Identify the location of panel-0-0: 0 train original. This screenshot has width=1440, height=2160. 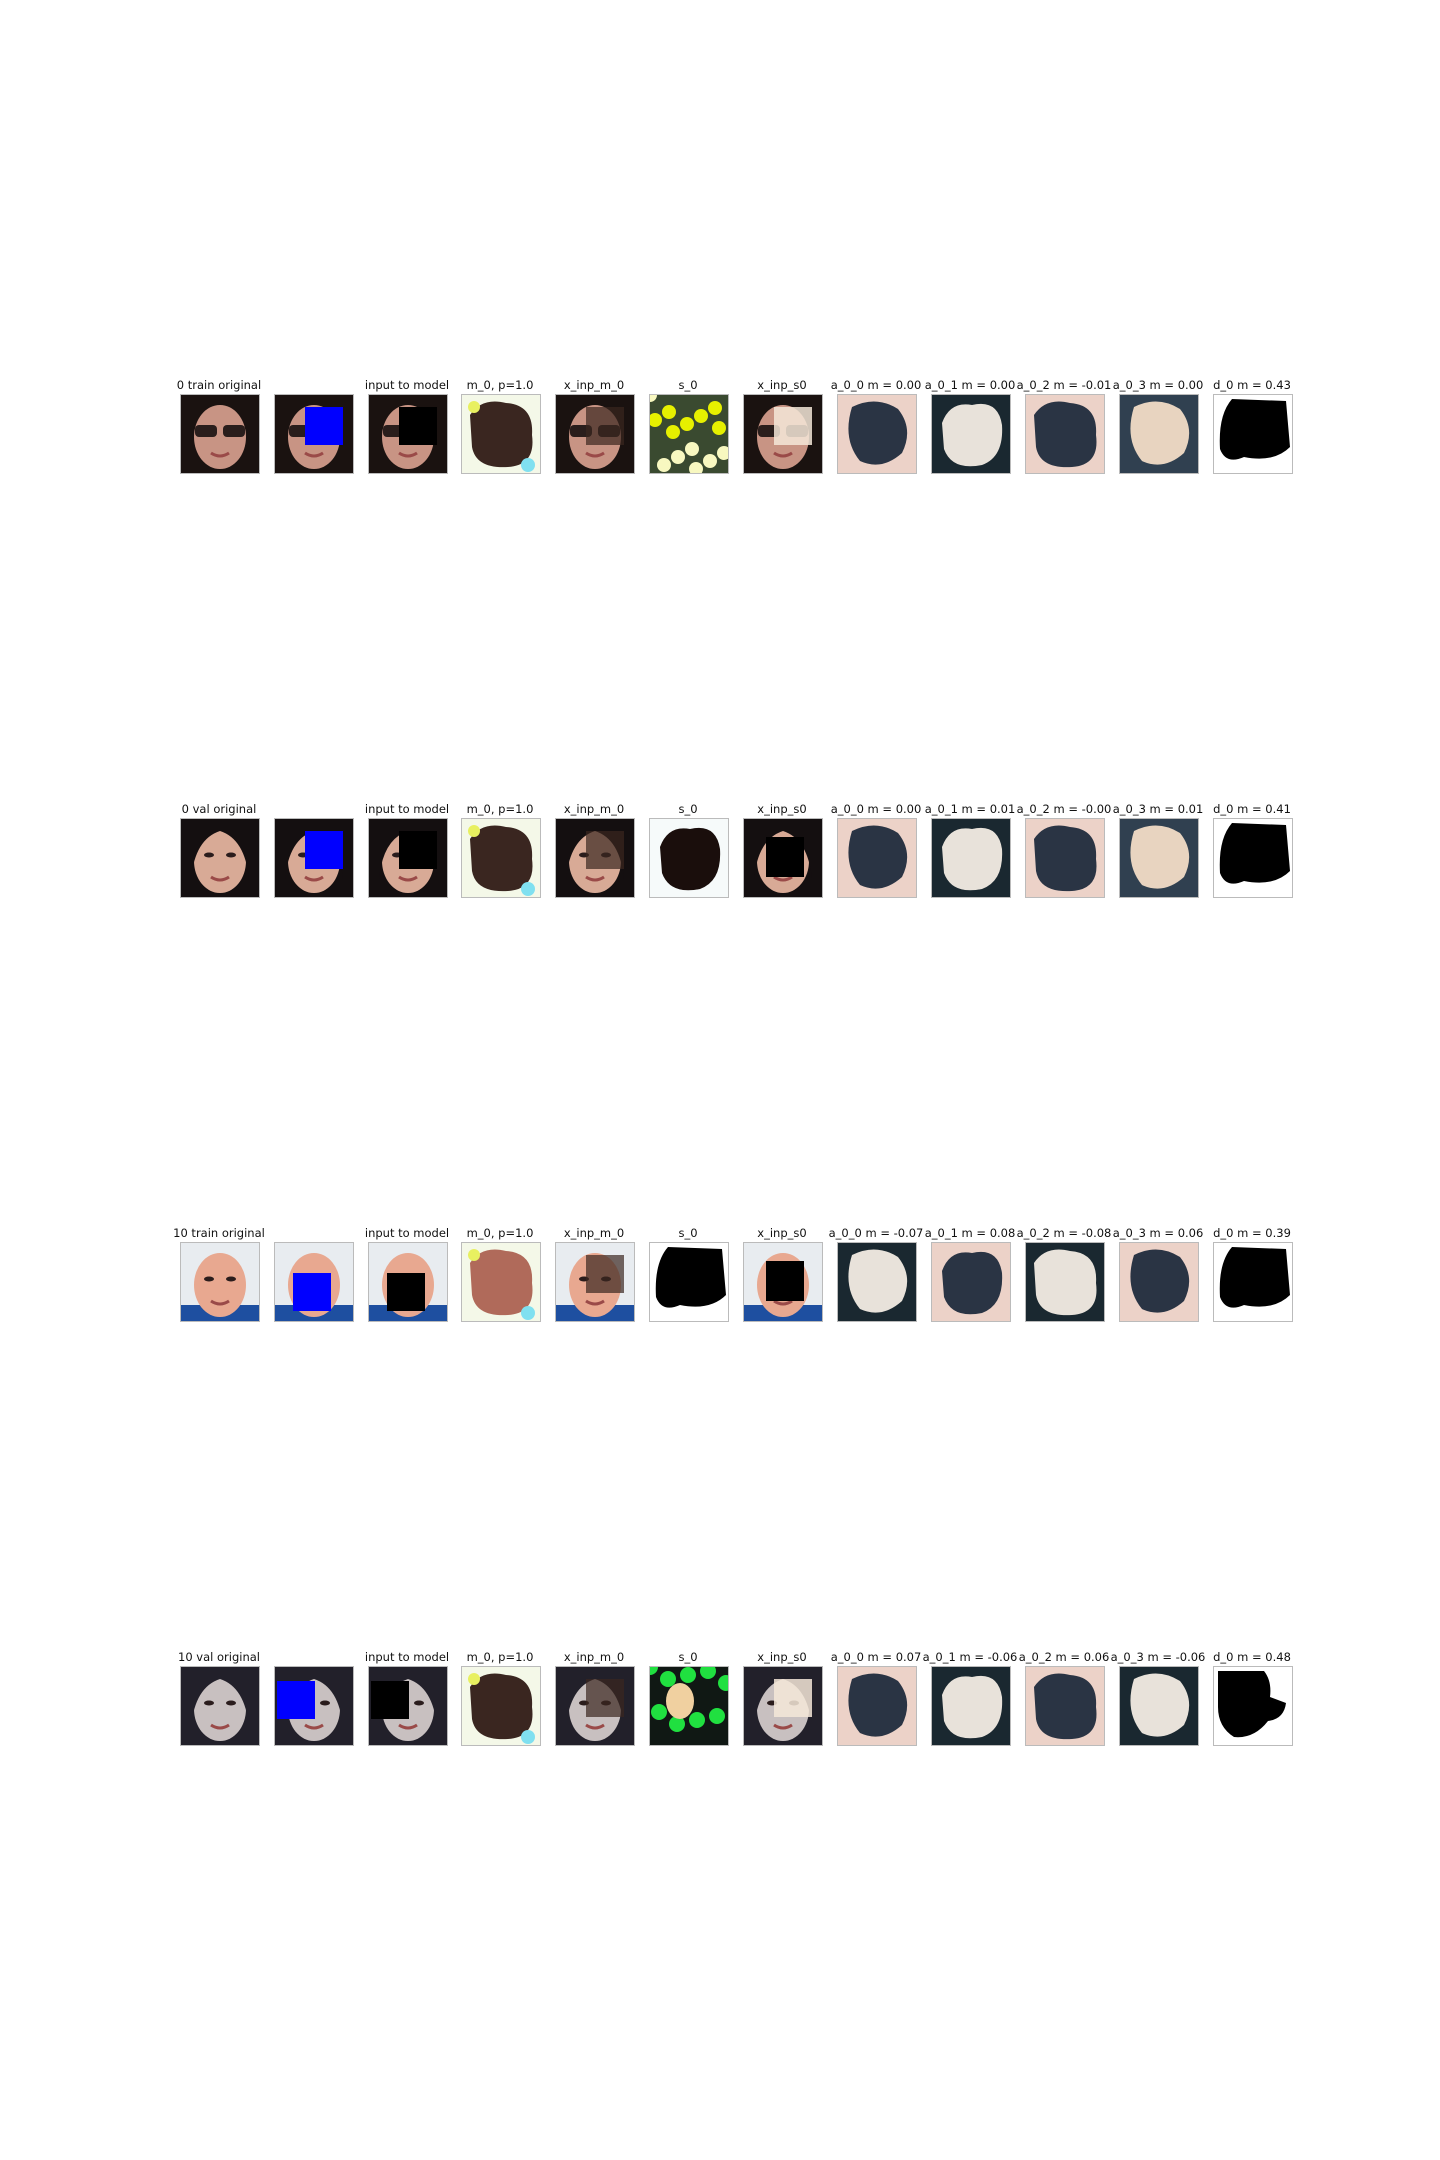
(219, 433).